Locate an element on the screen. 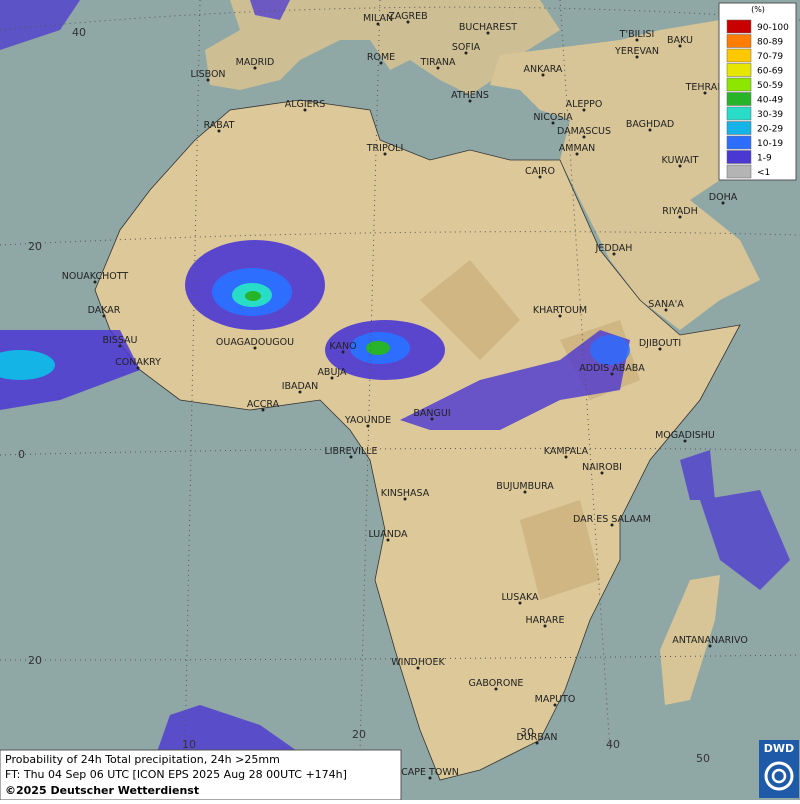 This screenshot has width=800, height=804. land-madagascar is located at coordinates (690, 640).